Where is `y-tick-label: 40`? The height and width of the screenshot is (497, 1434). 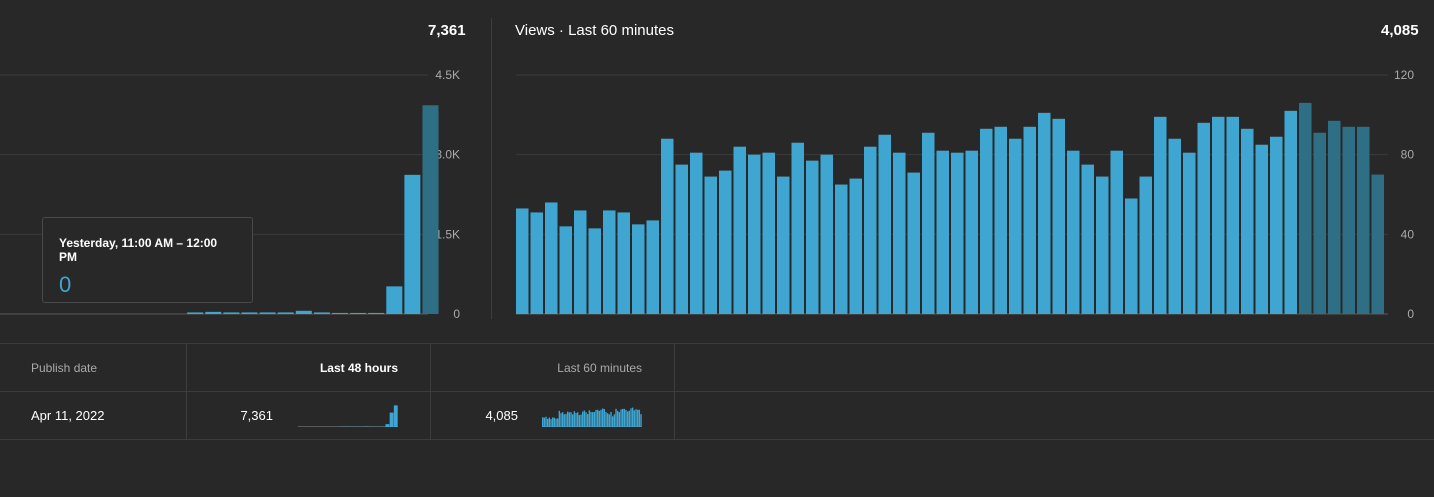 y-tick-label: 40 is located at coordinates (1408, 234).